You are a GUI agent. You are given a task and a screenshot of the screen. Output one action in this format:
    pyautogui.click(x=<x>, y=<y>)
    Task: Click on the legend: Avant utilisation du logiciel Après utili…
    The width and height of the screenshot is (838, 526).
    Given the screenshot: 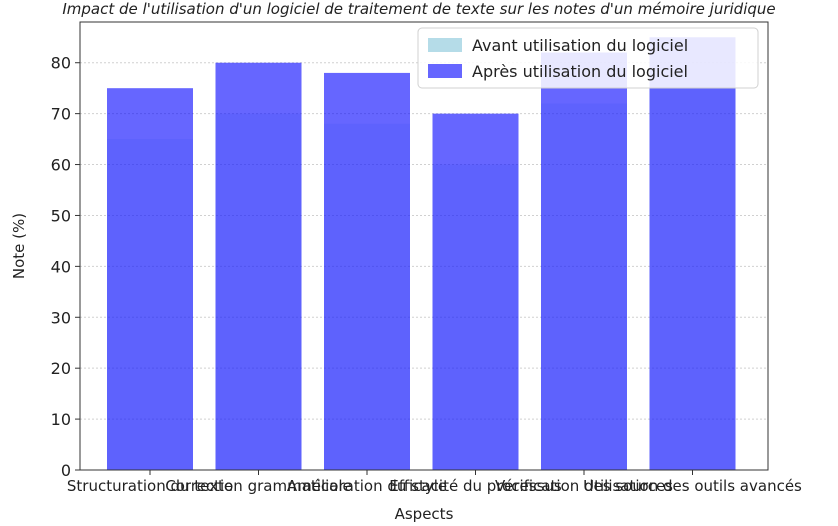 What is the action you would take?
    pyautogui.click(x=588, y=58)
    